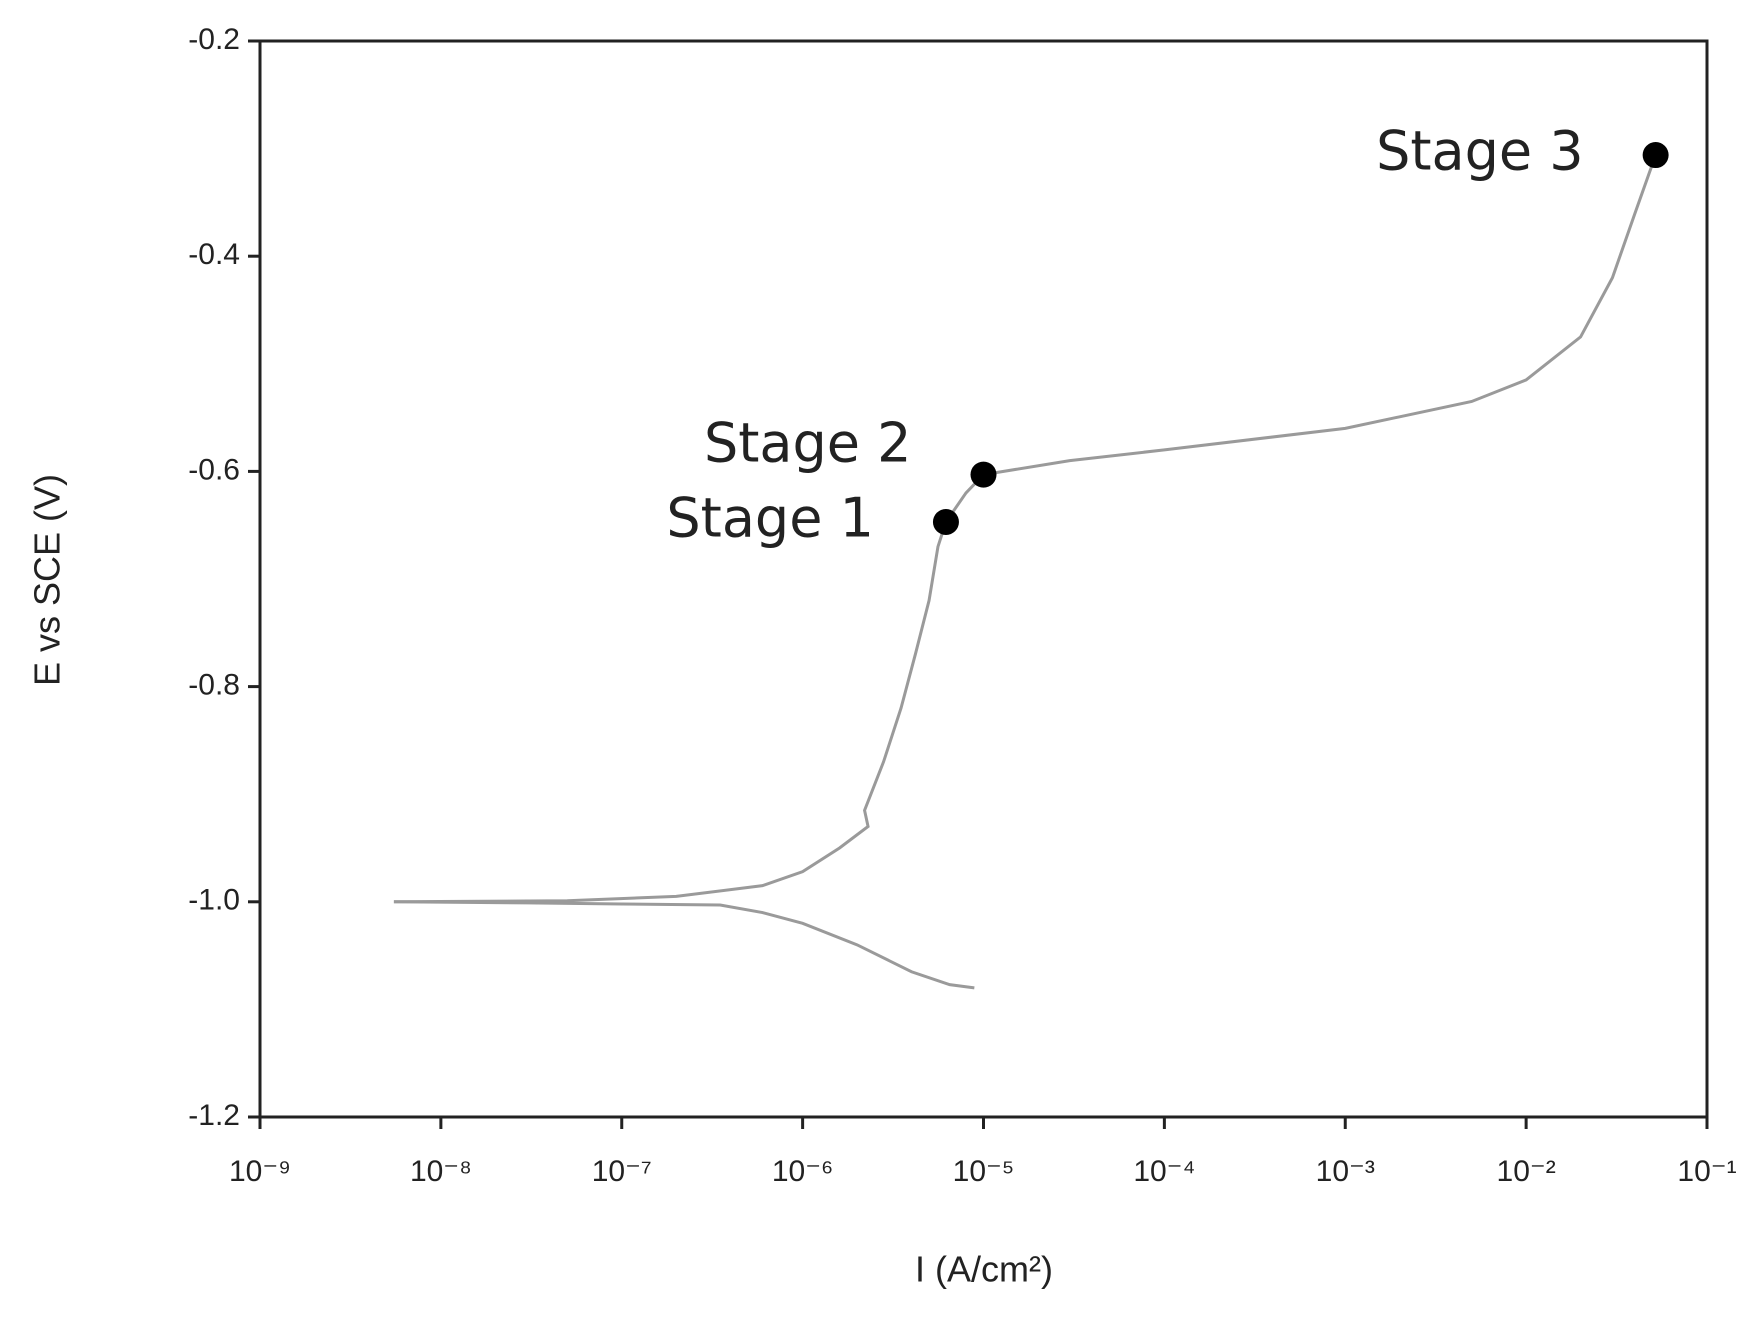  Describe the element at coordinates (214, 685) in the screenshot. I see `y-tick-label: -0.8` at that location.